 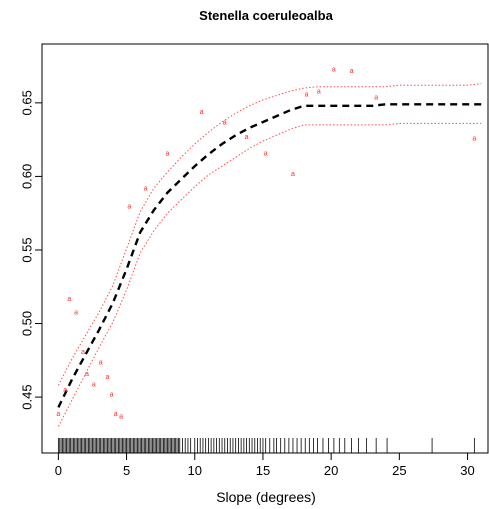 I want to click on x-tick-label: 30, so click(x=467, y=470).